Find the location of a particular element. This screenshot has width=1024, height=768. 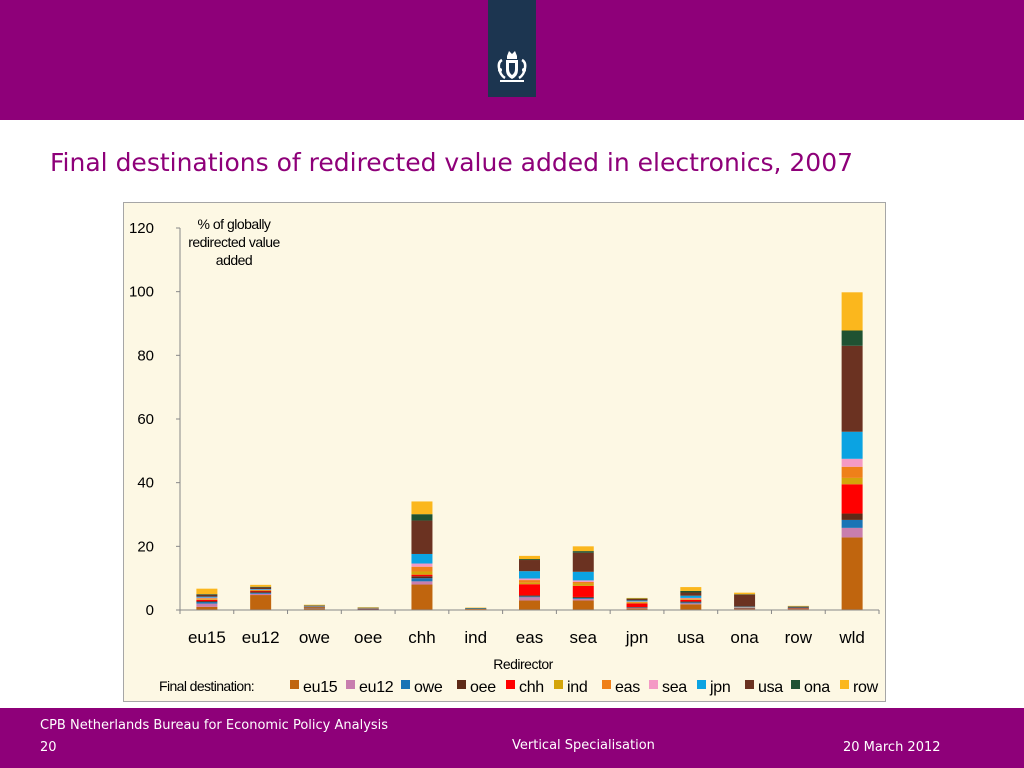

bar-segment-ona-jpn is located at coordinates (745, 607).